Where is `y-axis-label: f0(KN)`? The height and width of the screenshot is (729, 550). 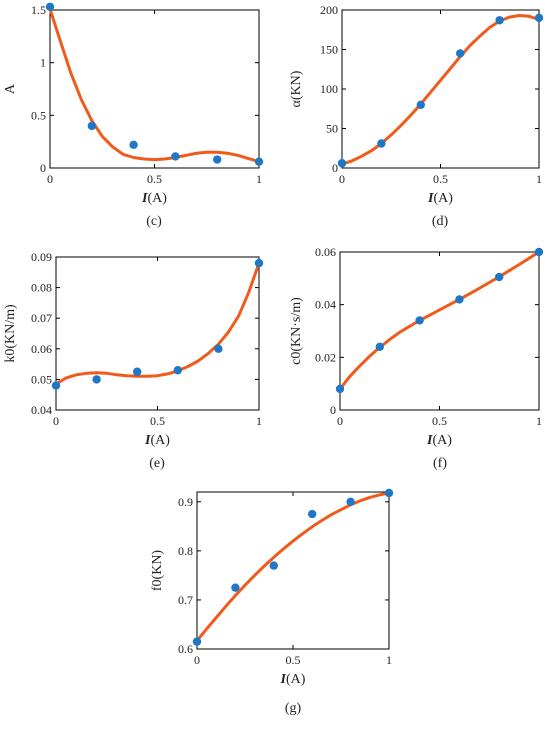 y-axis-label: f0(KN) is located at coordinates (157, 571).